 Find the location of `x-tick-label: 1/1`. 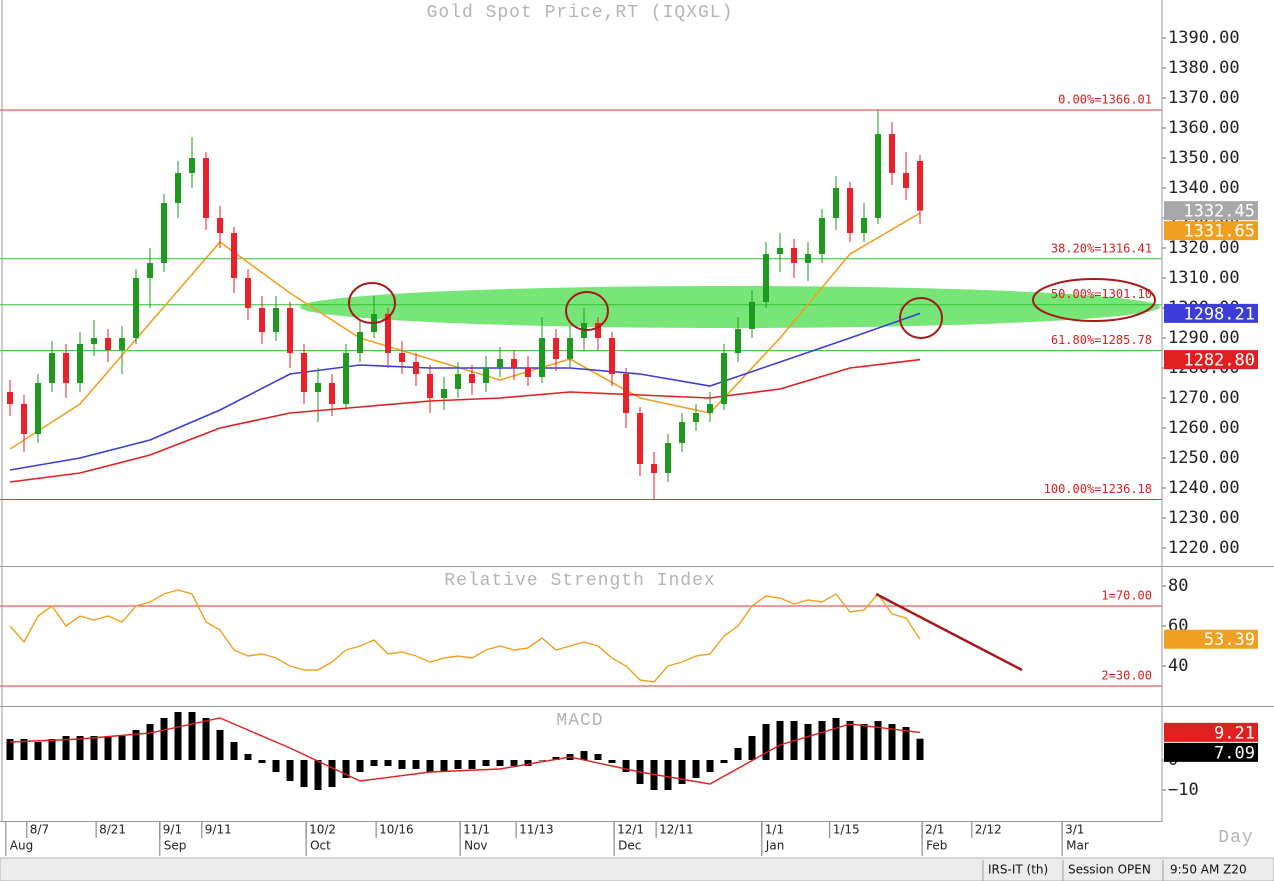

x-tick-label: 1/1 is located at coordinates (774, 830).